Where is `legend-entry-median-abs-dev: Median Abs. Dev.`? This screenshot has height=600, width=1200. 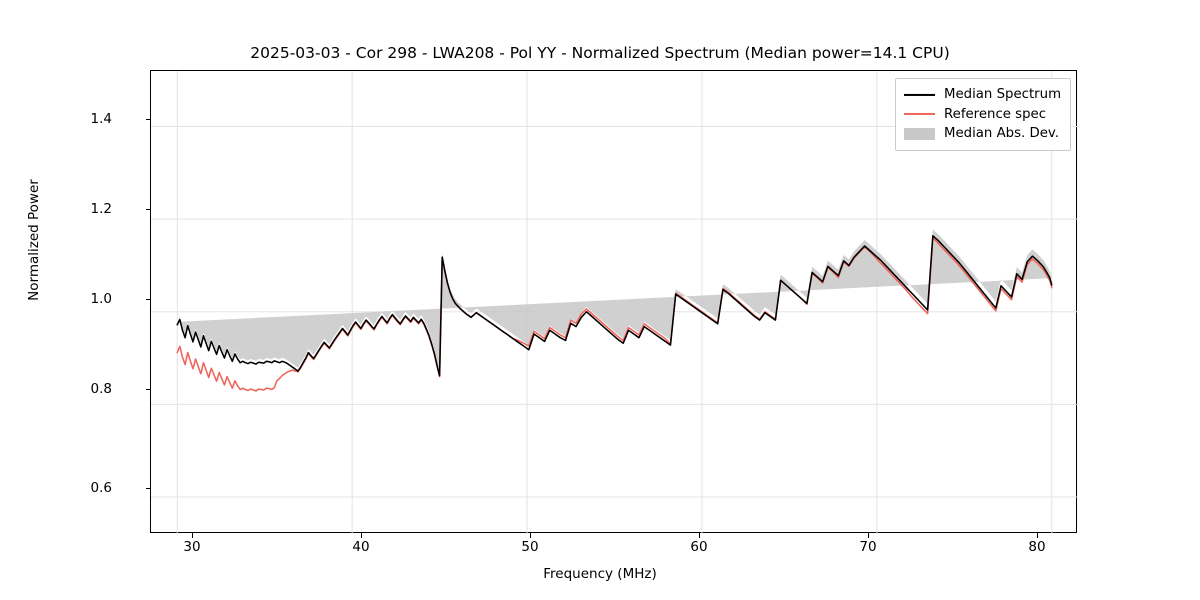
legend-entry-median-abs-dev: Median Abs. Dev. is located at coordinates (982, 134).